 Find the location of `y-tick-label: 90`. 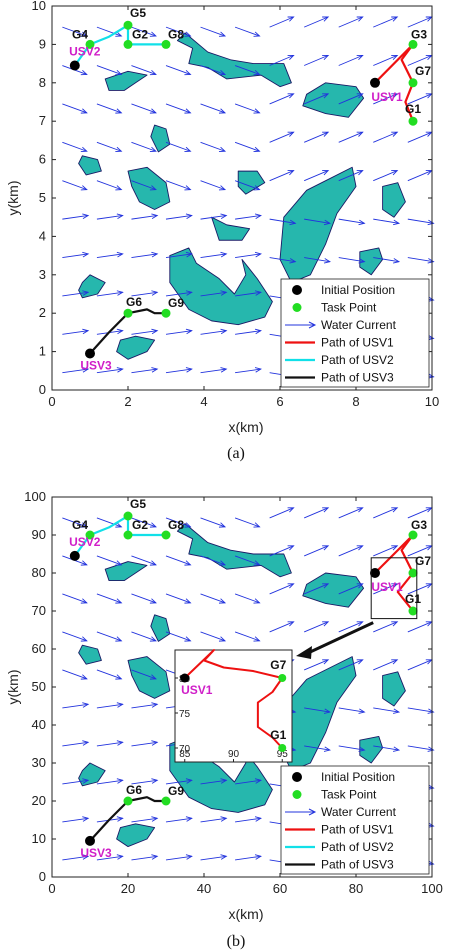

y-tick-label: 90 is located at coordinates (39, 534).